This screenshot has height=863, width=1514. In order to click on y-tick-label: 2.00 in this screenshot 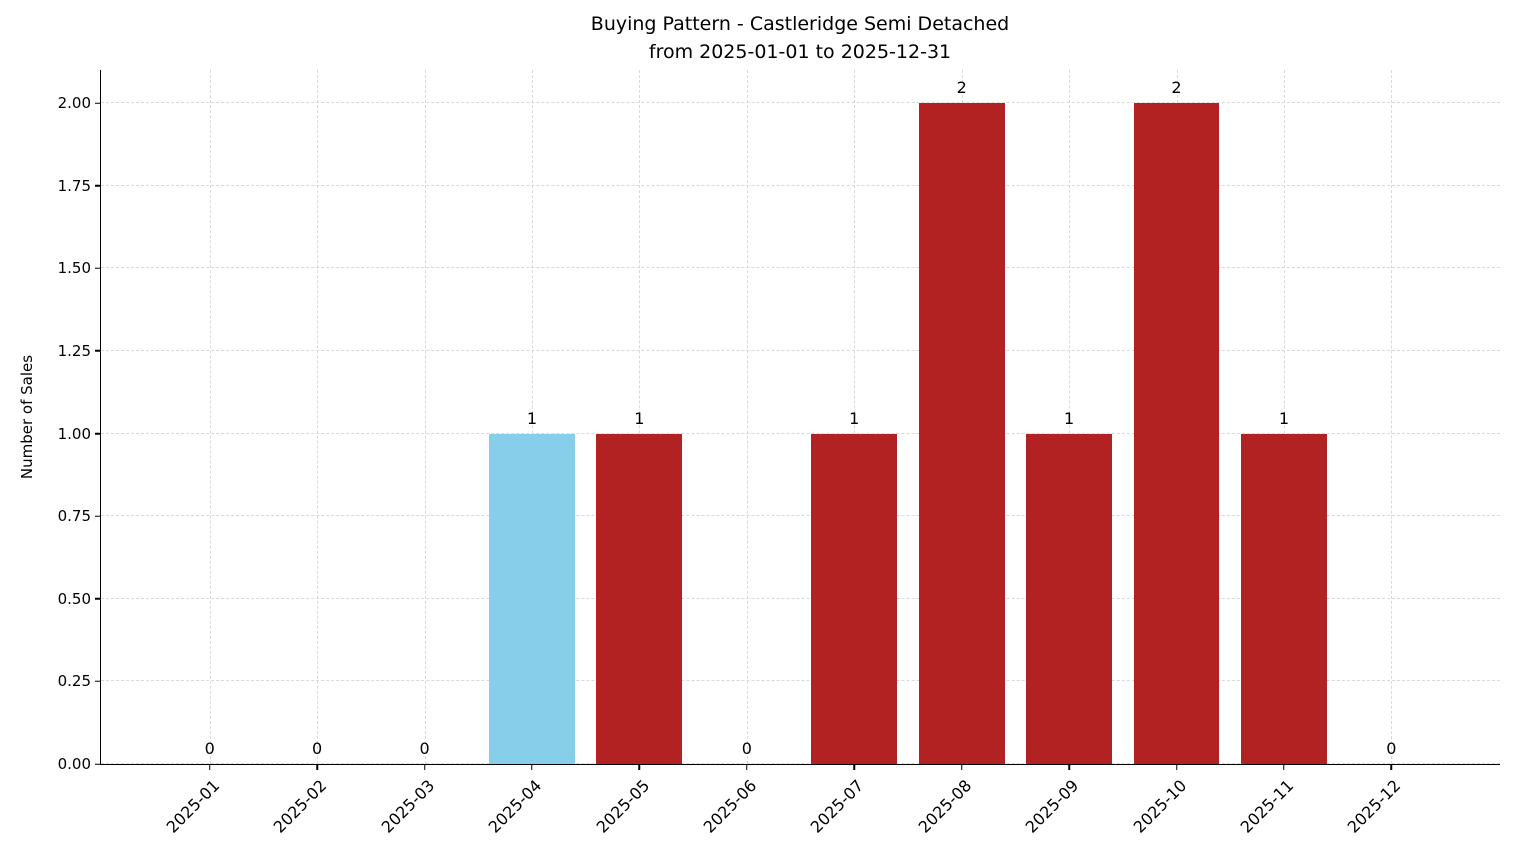, I will do `click(74, 103)`.